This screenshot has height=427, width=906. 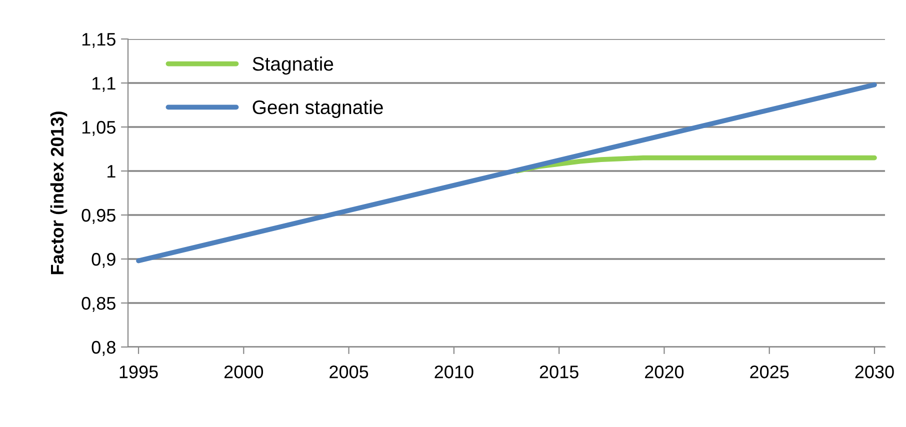 I want to click on legend-label: Stagnatie, so click(x=293, y=65).